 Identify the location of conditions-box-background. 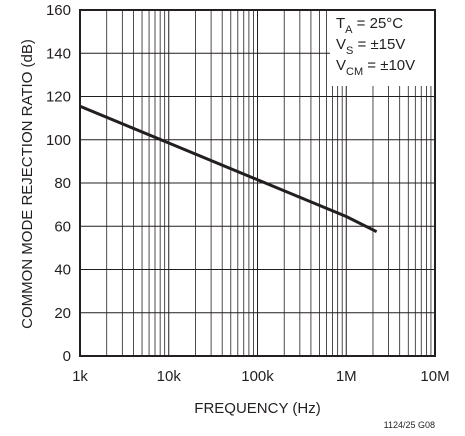
(382, 48).